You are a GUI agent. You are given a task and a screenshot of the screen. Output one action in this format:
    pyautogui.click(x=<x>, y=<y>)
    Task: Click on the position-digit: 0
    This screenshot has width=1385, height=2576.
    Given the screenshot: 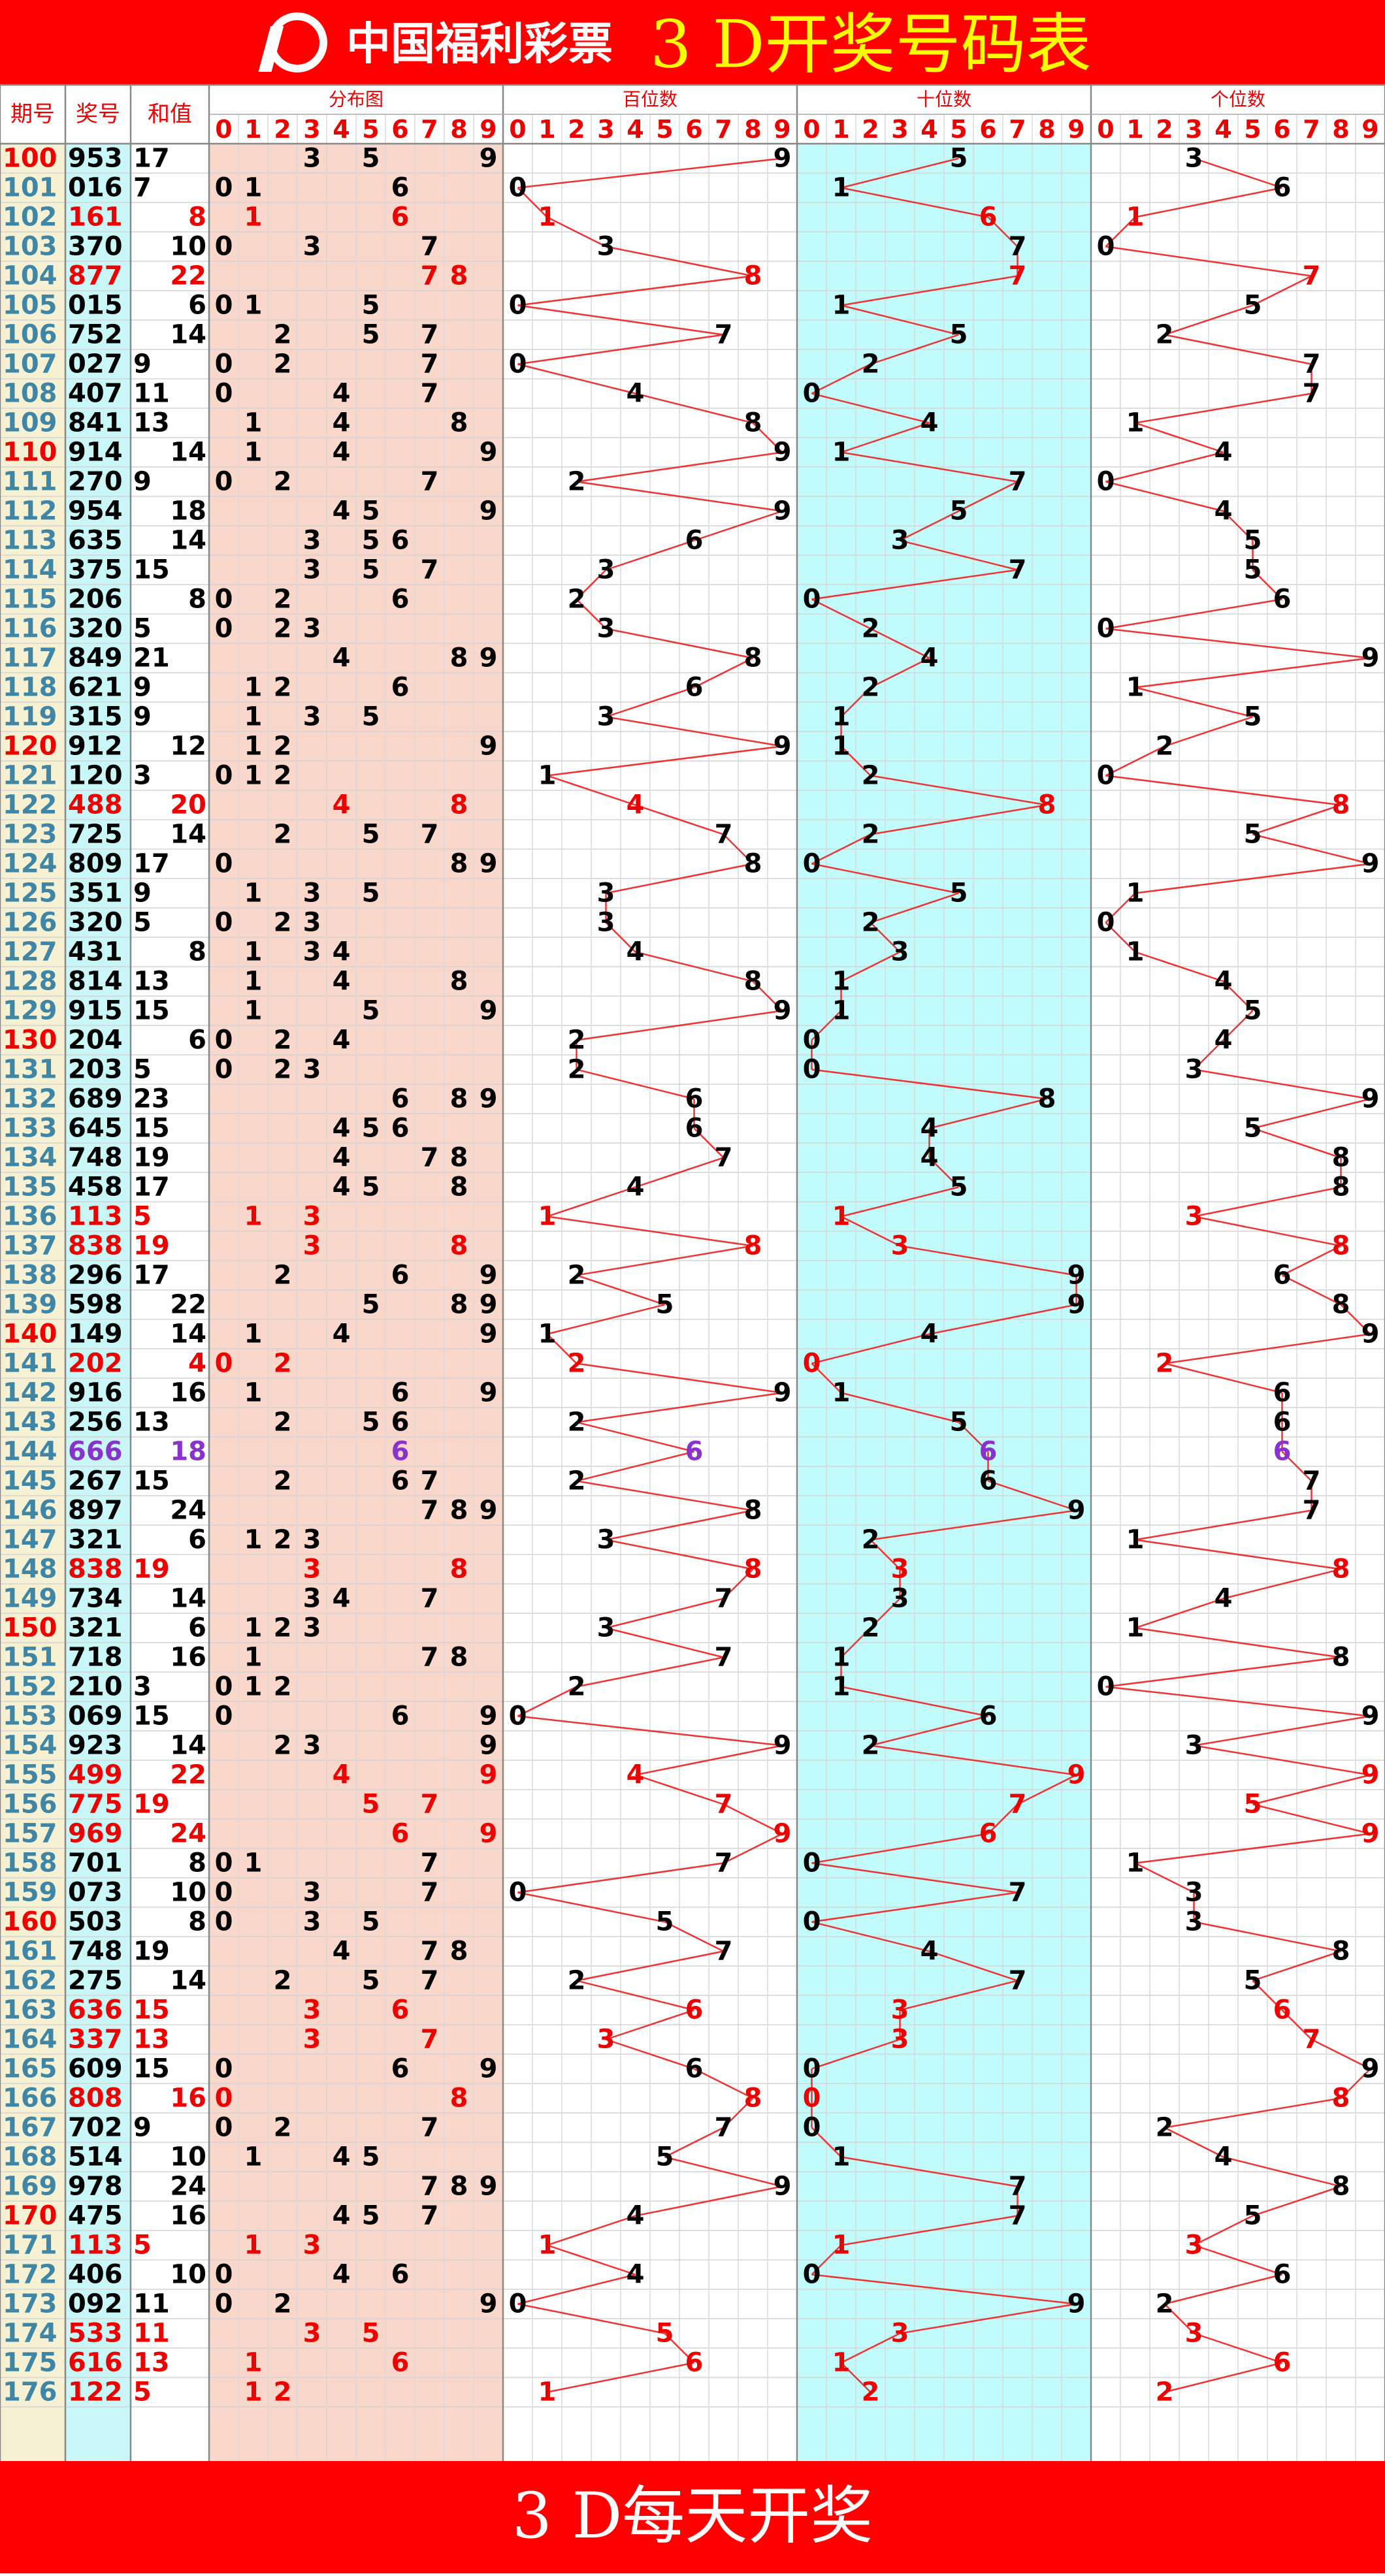 What is the action you would take?
    pyautogui.click(x=812, y=2128)
    